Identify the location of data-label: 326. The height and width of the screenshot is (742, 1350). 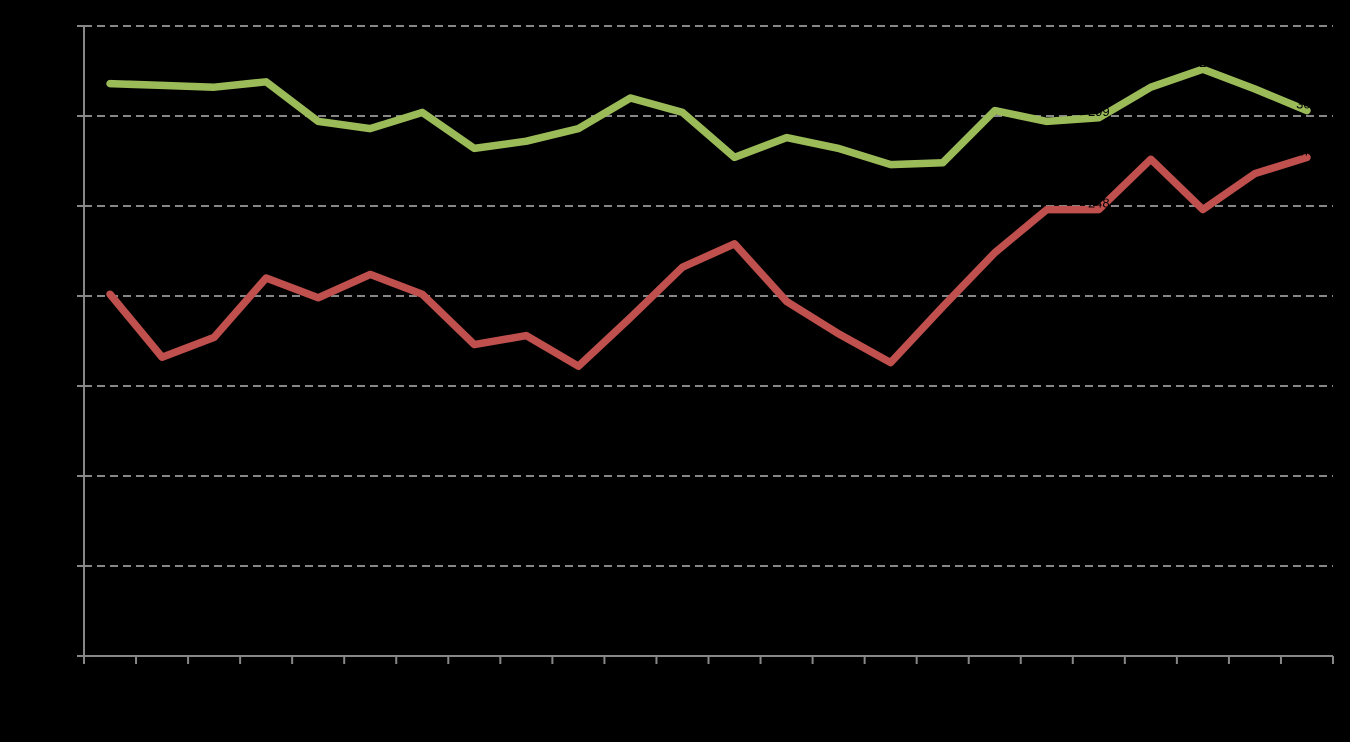
(1203, 62).